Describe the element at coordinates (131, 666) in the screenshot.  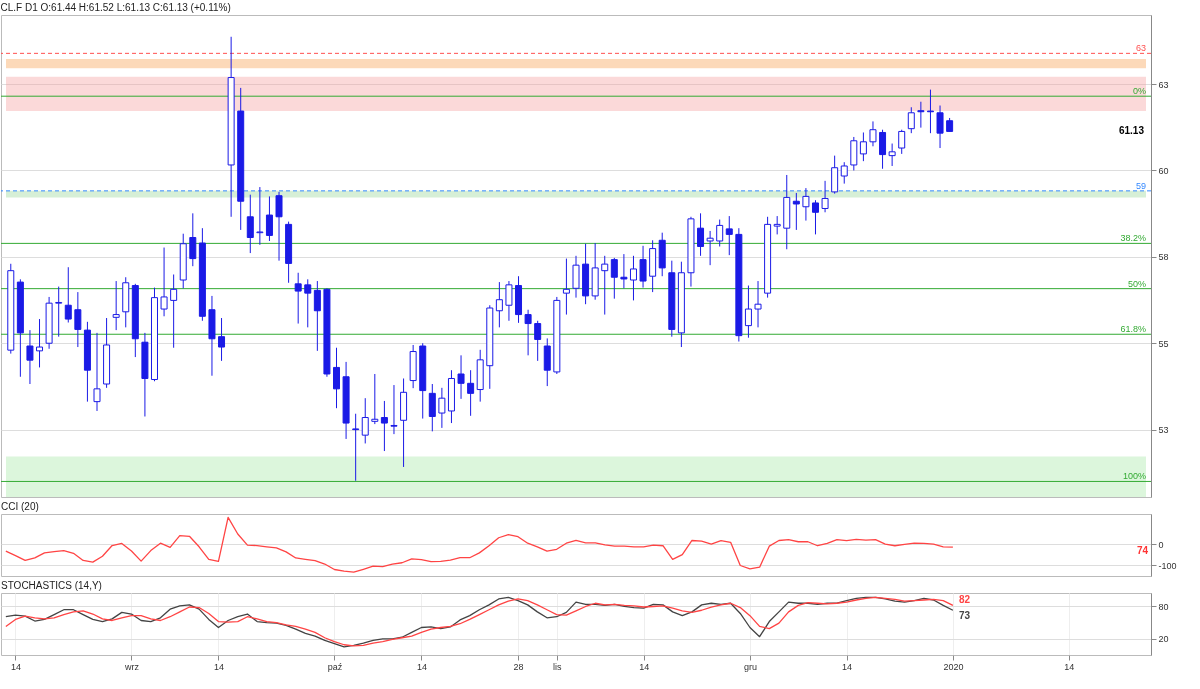
I see `x-tick-label: wrz` at that location.